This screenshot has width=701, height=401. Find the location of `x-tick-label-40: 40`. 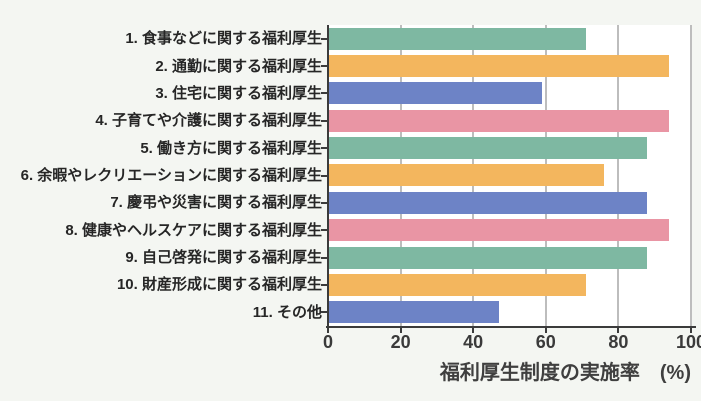

x-tick-label-40: 40 is located at coordinates (473, 342).